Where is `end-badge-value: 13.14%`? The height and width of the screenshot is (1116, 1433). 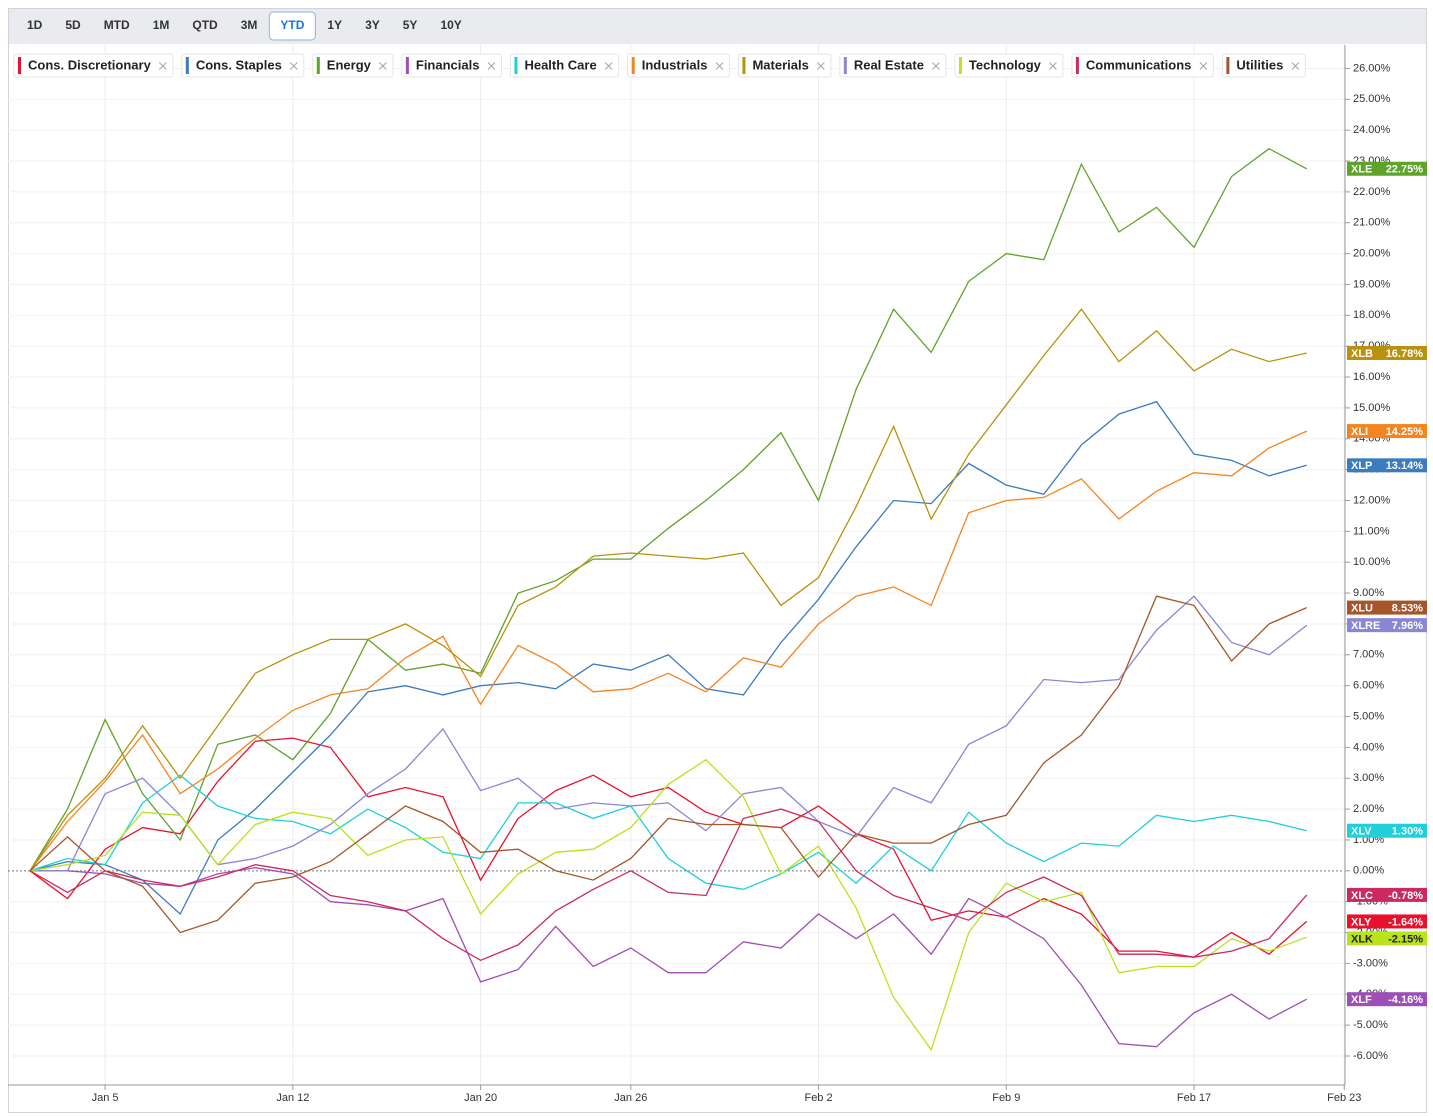
end-badge-value: 13.14% is located at coordinates (1405, 466).